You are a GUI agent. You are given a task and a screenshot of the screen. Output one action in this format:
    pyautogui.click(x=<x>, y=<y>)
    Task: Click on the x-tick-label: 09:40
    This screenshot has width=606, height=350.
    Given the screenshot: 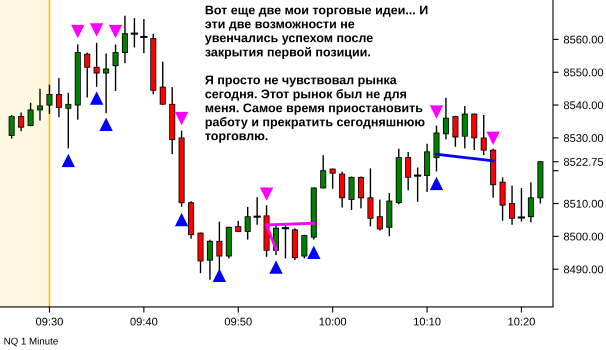 What is the action you would take?
    pyautogui.click(x=144, y=322)
    